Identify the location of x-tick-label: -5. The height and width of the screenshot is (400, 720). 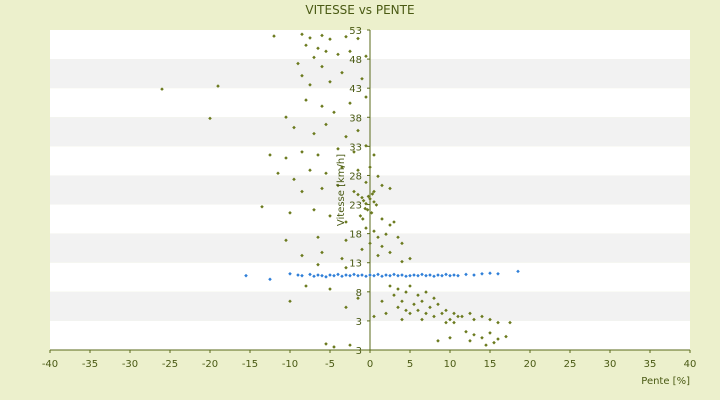
(330, 364).